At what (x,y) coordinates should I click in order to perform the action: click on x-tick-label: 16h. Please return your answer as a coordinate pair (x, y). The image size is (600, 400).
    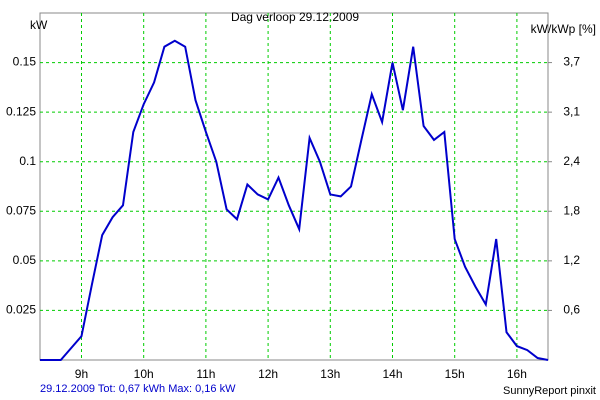
    Looking at the image, I should click on (517, 374).